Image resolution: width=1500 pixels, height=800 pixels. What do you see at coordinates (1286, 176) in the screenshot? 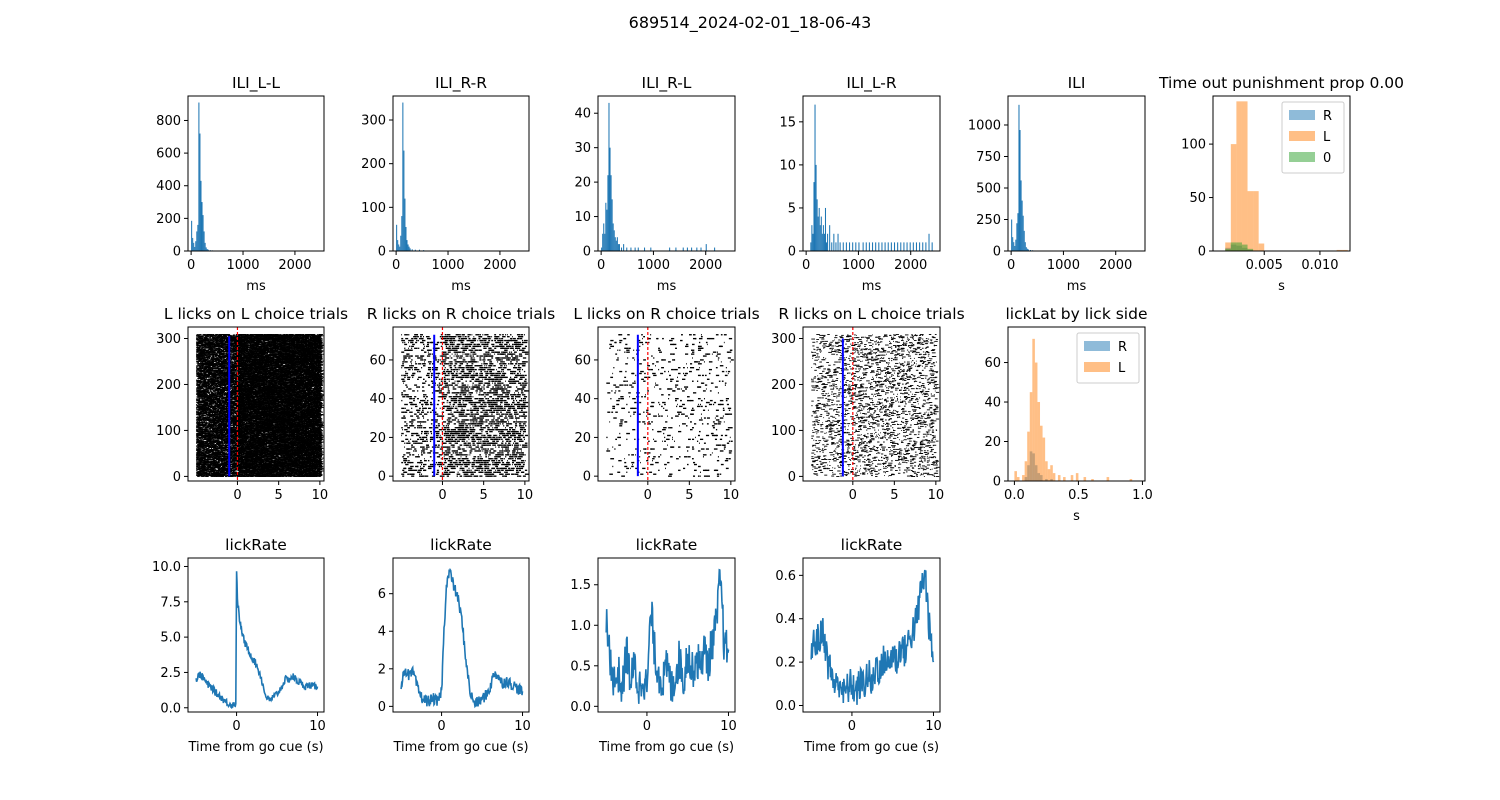
I see `plot-area` at bounding box center [1286, 176].